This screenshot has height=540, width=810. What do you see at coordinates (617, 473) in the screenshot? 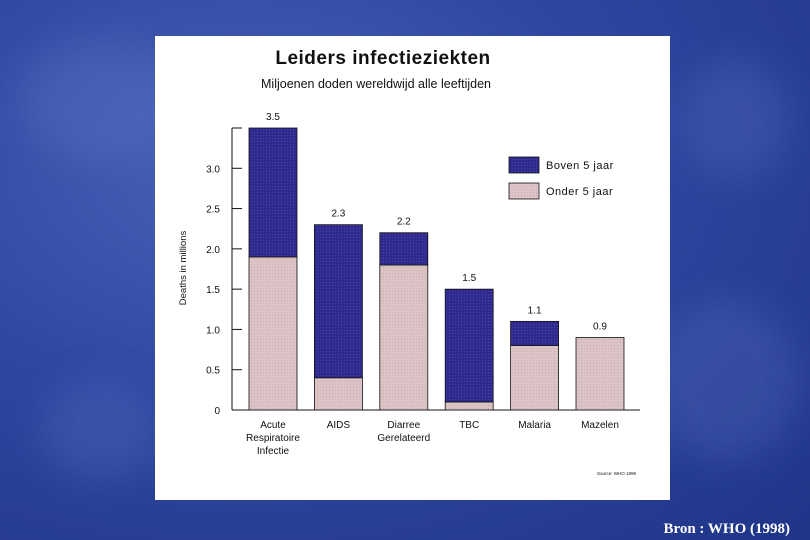
I see `source-note: Source: WHO 1999` at bounding box center [617, 473].